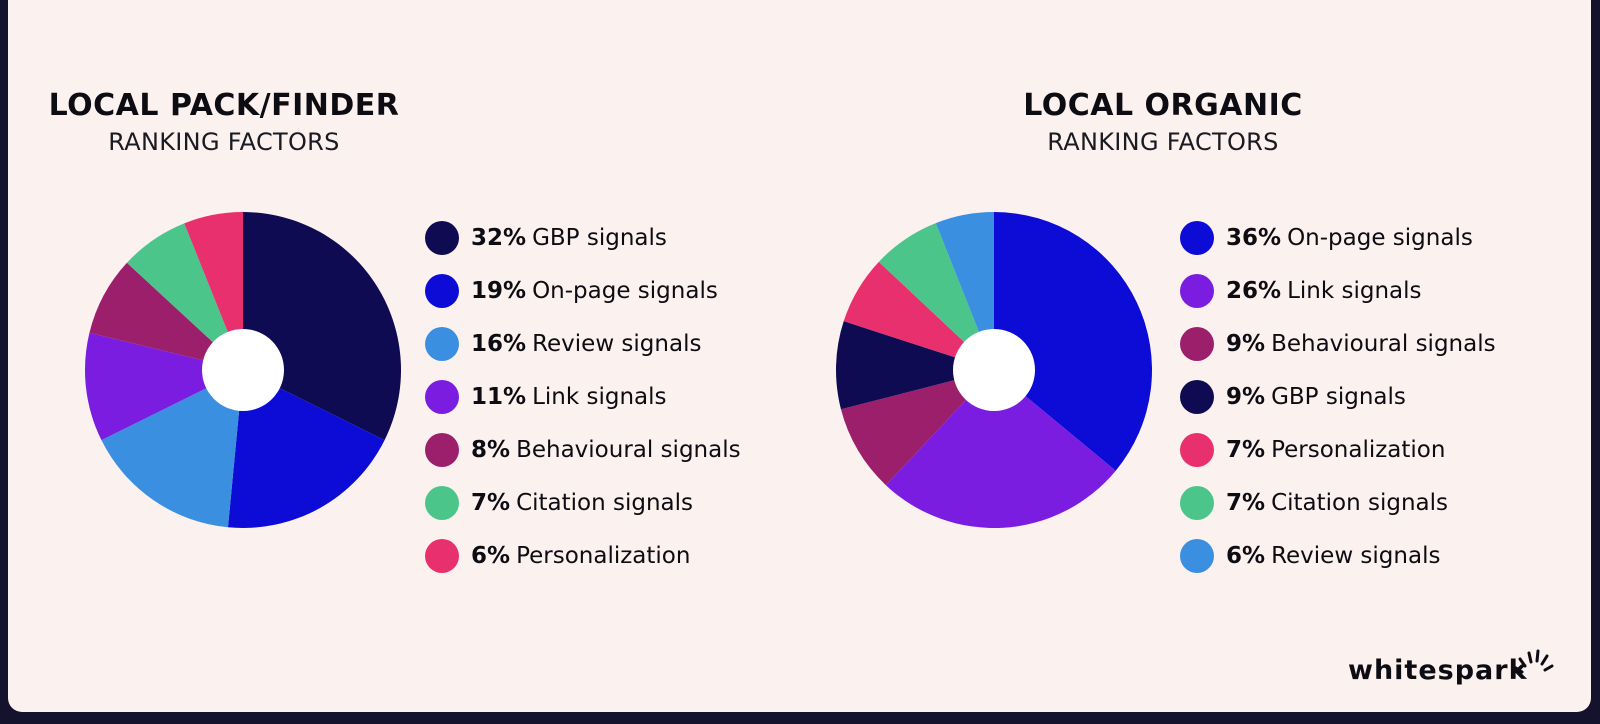 The width and height of the screenshot is (1600, 724). What do you see at coordinates (499, 396) in the screenshot?
I see `legend-percent: 11%` at bounding box center [499, 396].